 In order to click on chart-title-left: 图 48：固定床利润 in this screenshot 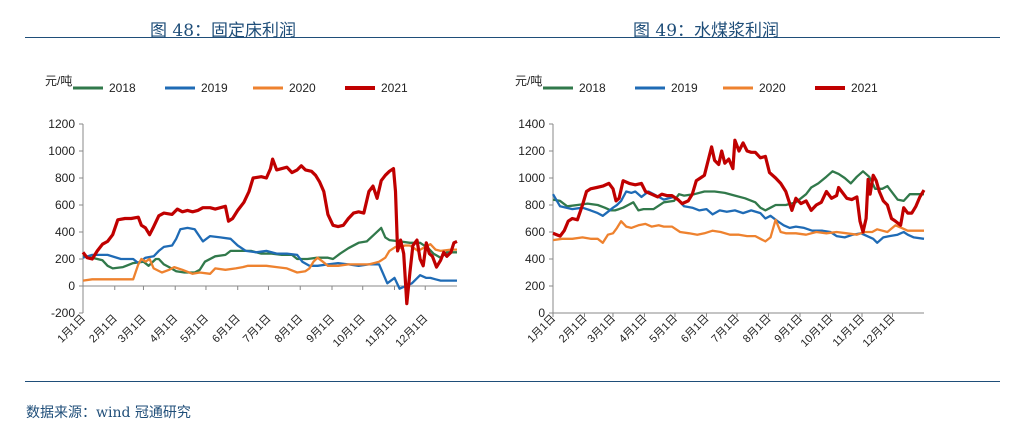, I will do `click(223, 31)`.